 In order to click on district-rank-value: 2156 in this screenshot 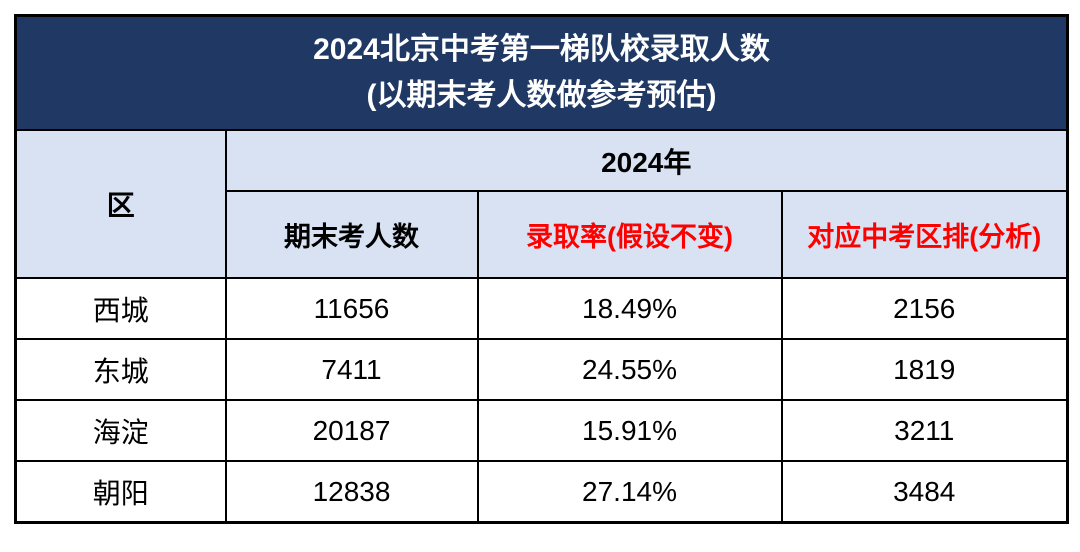, I will do `click(924, 308)`.